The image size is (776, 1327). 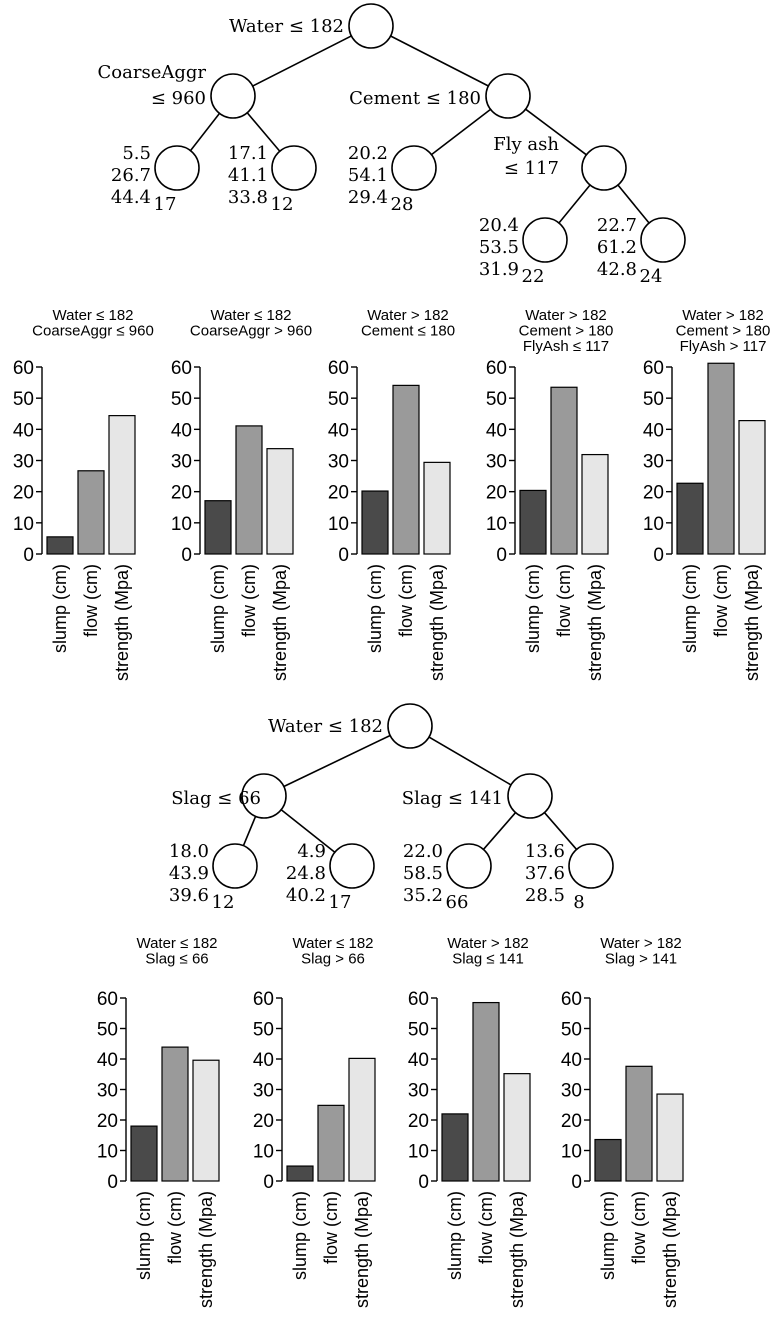 I want to click on leaf-stat-value: 42.8, so click(x=617, y=269).